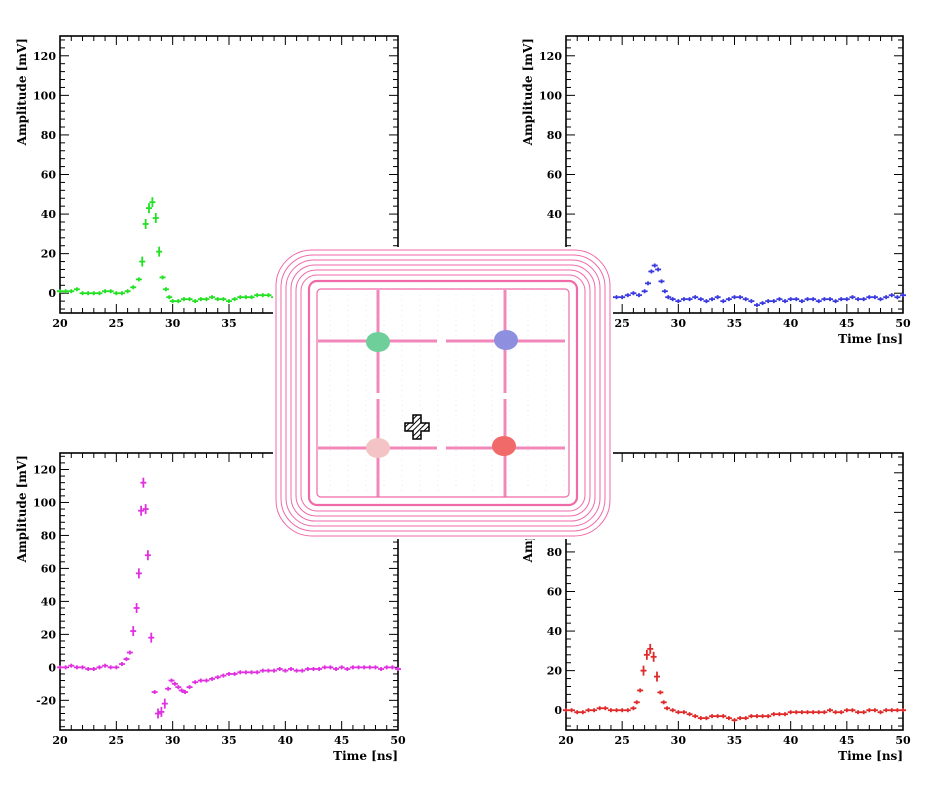 The image size is (945, 785). I want to click on y-tick-label: 100, so click(550, 95).